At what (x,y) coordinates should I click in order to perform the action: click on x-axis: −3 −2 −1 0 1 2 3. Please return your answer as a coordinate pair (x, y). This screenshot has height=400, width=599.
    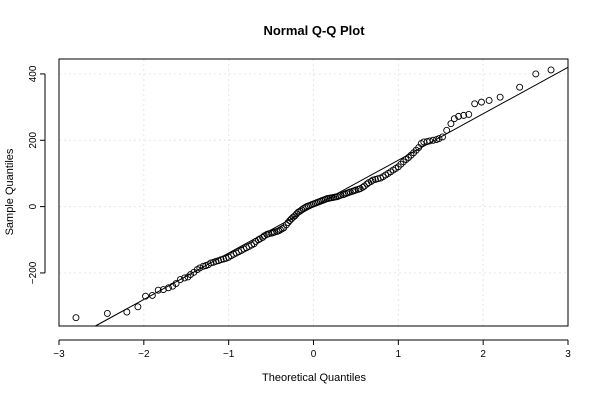
    Looking at the image, I should click on (312, 349).